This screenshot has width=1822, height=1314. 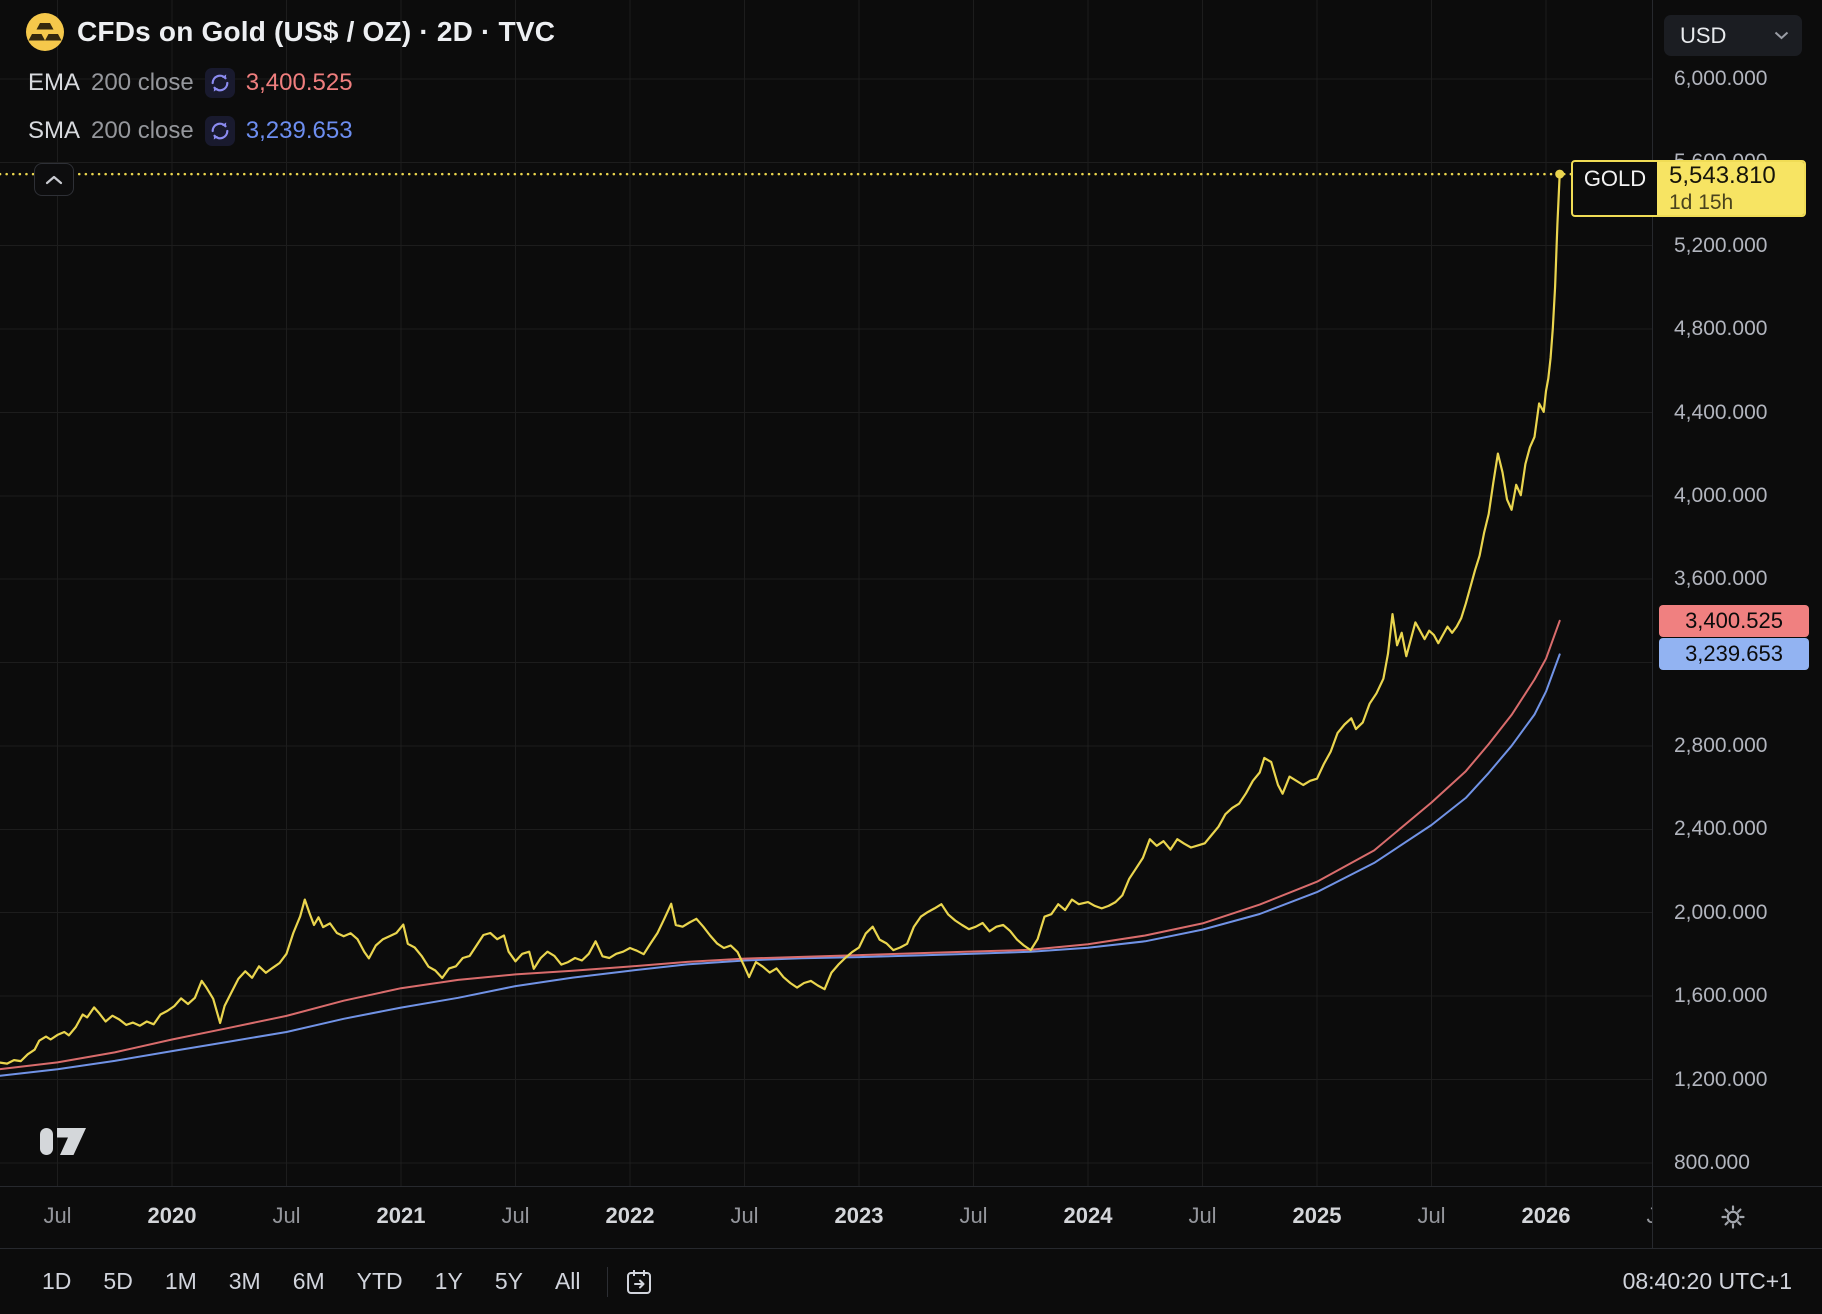 What do you see at coordinates (1721, 329) in the screenshot?
I see `price-axis-label: 4,800.000` at bounding box center [1721, 329].